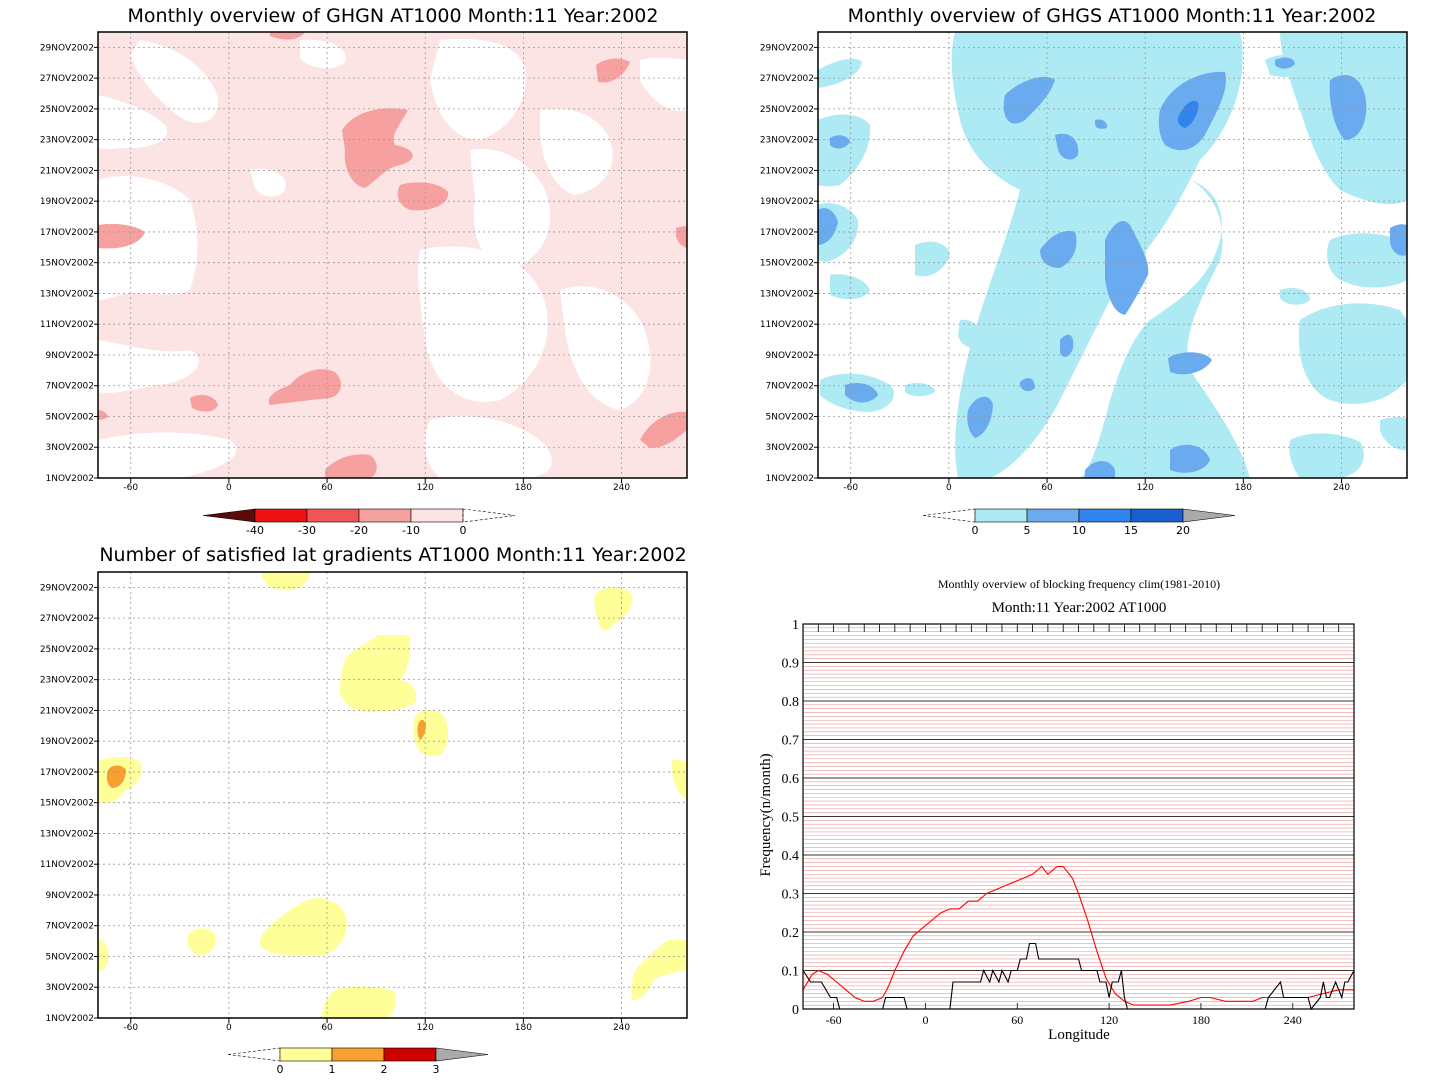 Image resolution: width=1440 pixels, height=1091 pixels. I want to click on colorbar-label: -10, so click(411, 530).